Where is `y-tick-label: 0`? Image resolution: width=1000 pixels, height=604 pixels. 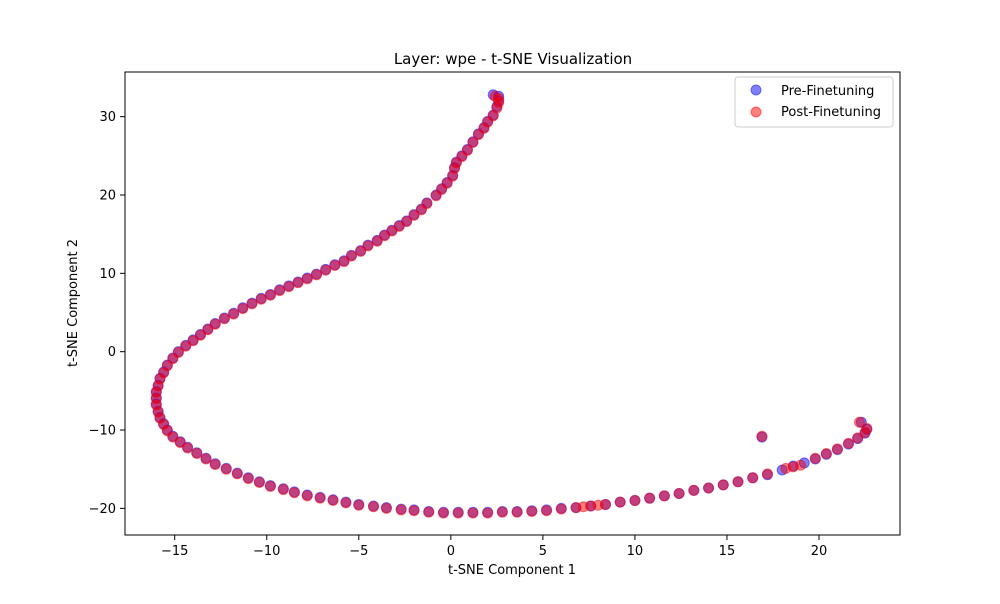
y-tick-label: 0 is located at coordinates (112, 352).